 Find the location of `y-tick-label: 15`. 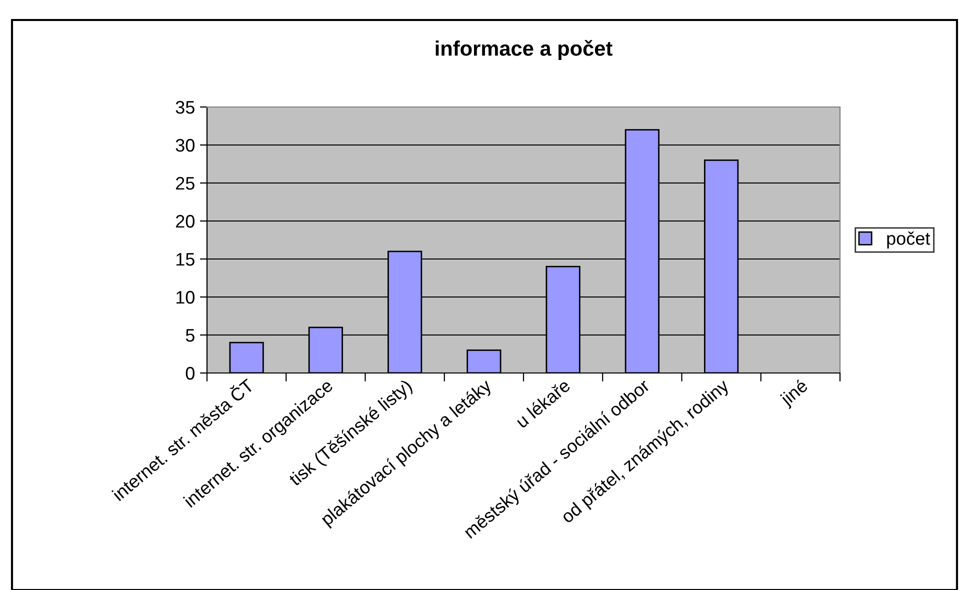

y-tick-label: 15 is located at coordinates (185, 259).